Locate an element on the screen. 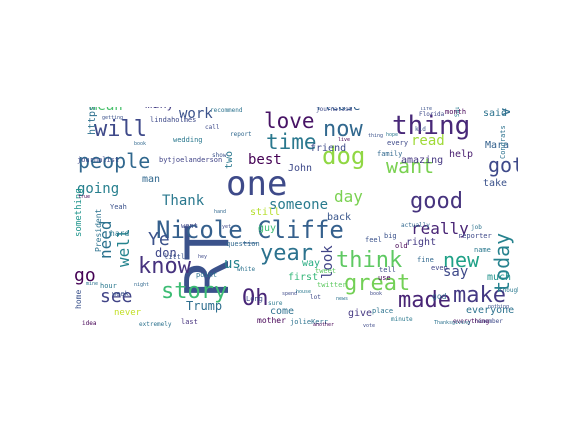 This screenshot has width=576, height=432. cloud-word: week is located at coordinates (120, 294).